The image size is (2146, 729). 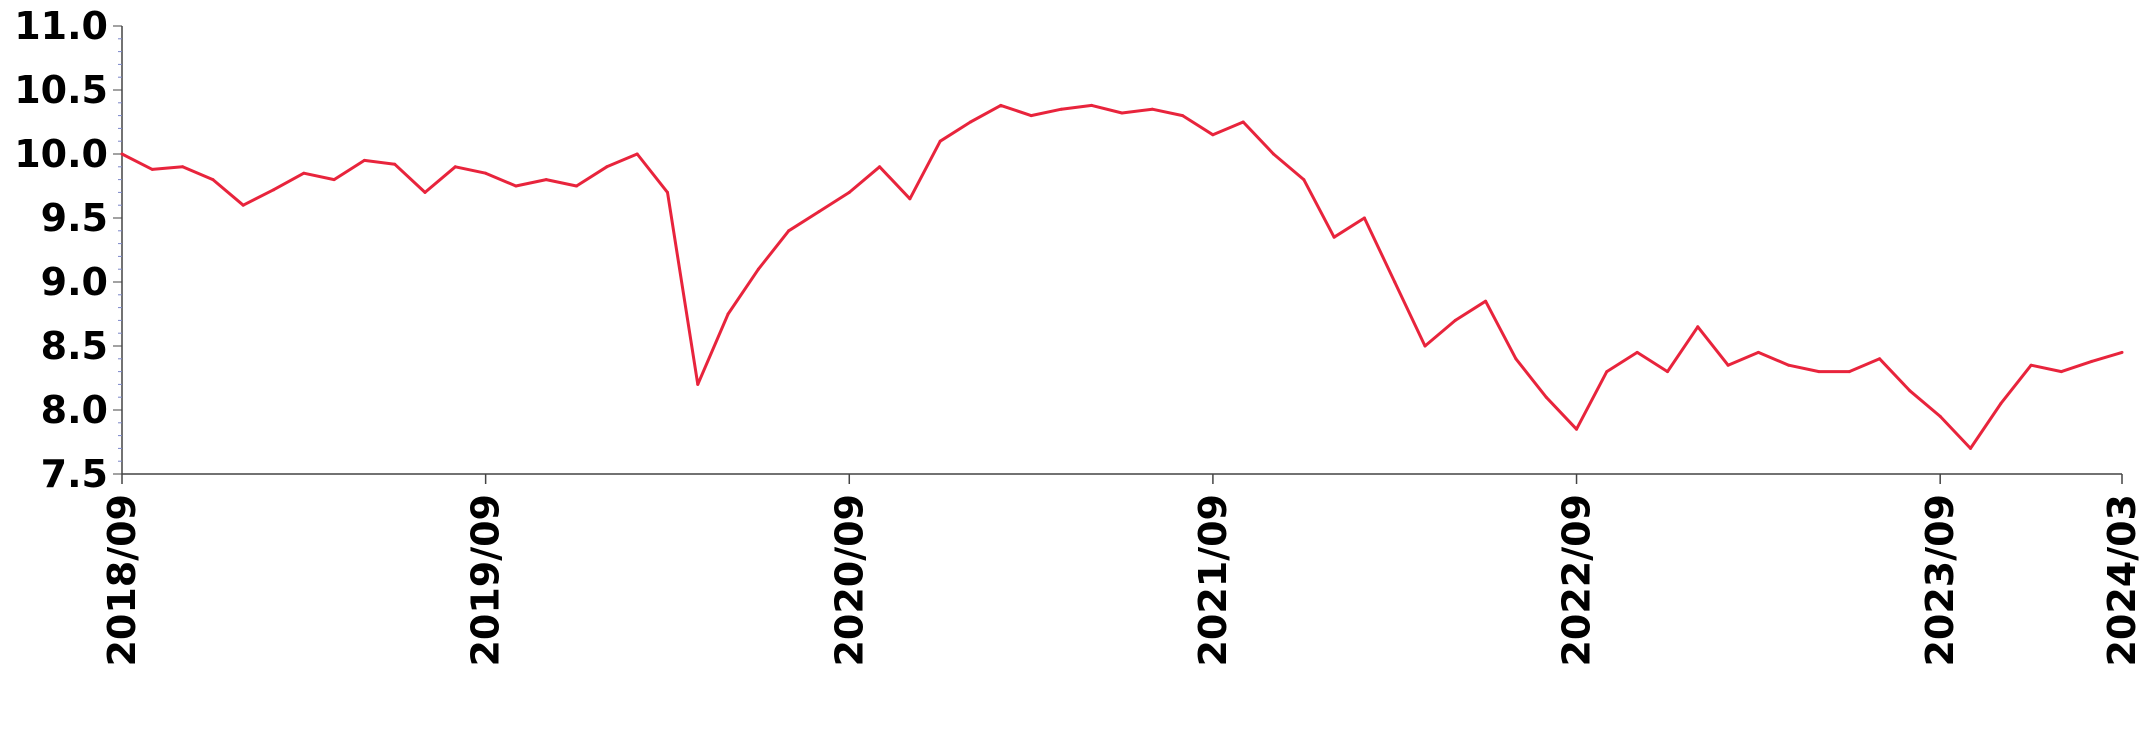 I want to click on x-tick-label: 2020/09, so click(x=849, y=580).